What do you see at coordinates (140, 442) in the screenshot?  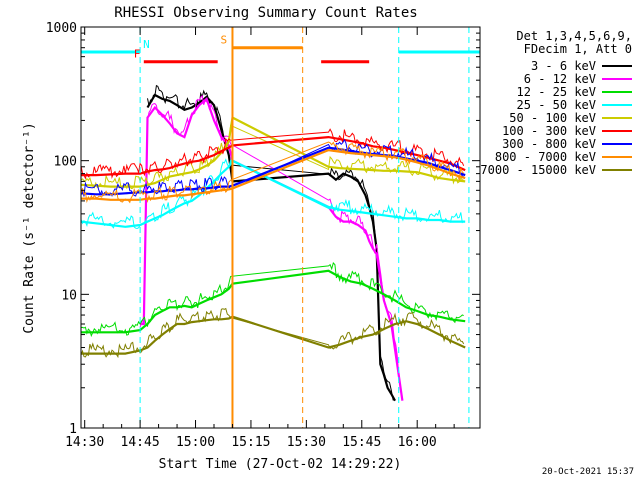 I see `x-tick-label: 14:45` at bounding box center [140, 442].